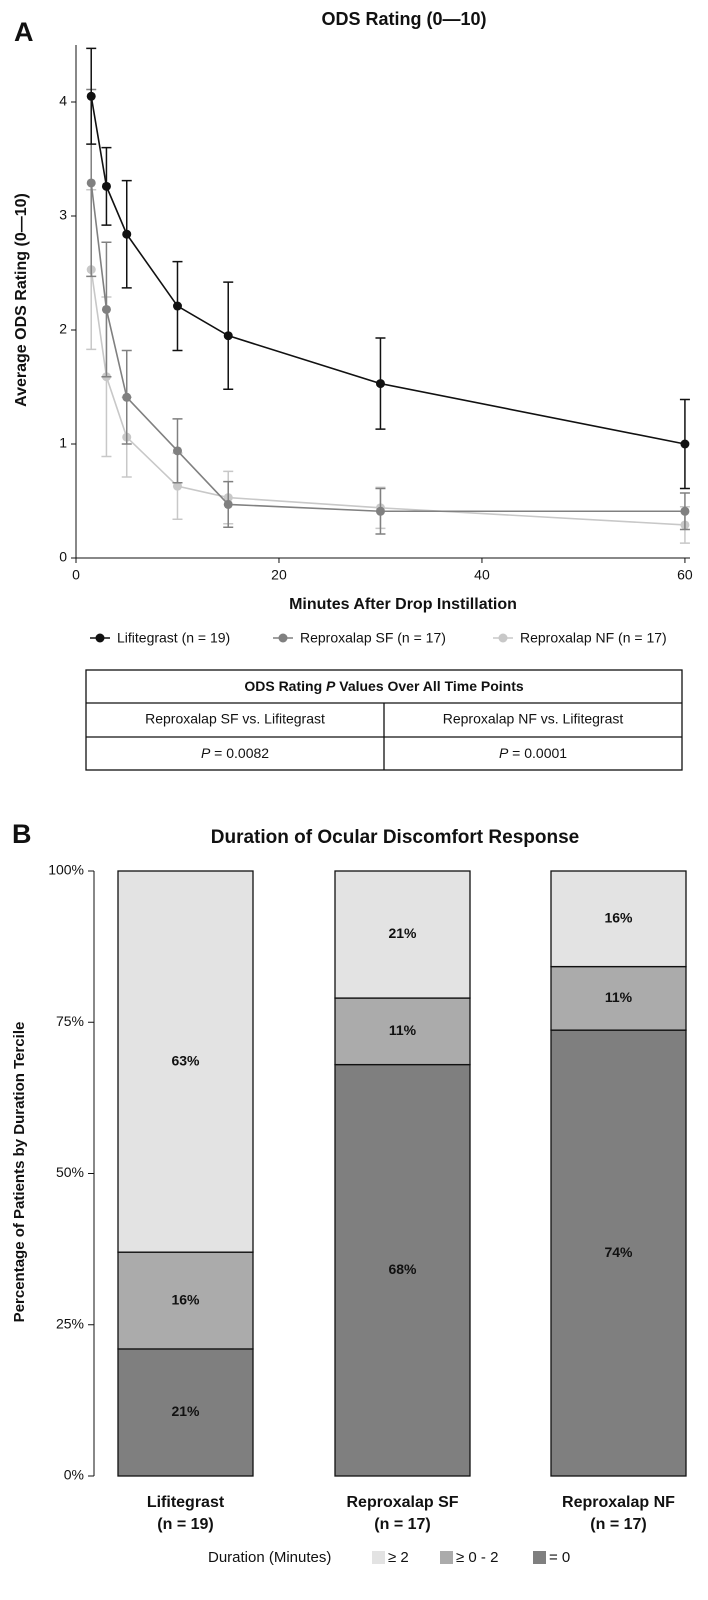 The height and width of the screenshot is (1600, 708). Describe the element at coordinates (559, 1557) in the screenshot. I see `legend-label: = 0` at that location.